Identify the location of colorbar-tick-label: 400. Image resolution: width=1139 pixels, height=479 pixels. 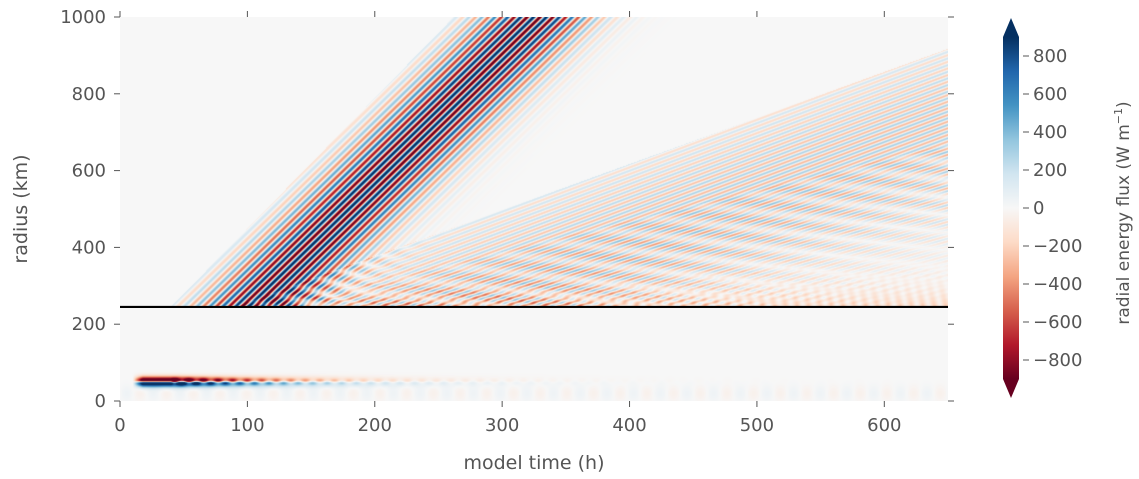
(1050, 132).